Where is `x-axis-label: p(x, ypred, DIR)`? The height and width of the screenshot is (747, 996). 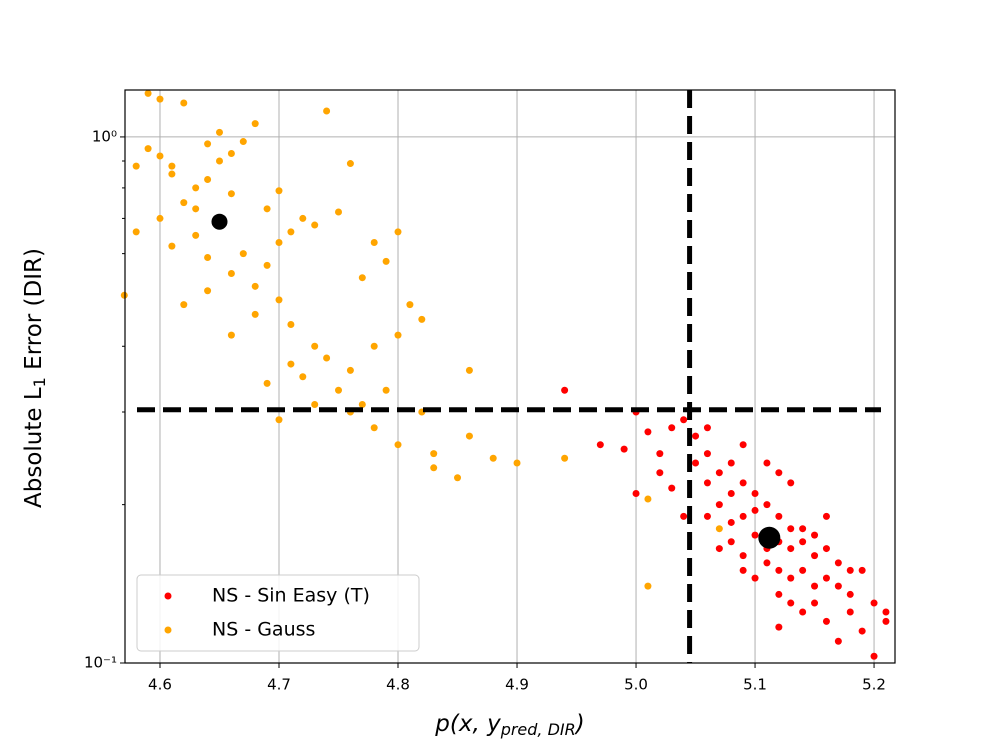 x-axis-label: p(x, ypred, DIR) is located at coordinates (509, 725).